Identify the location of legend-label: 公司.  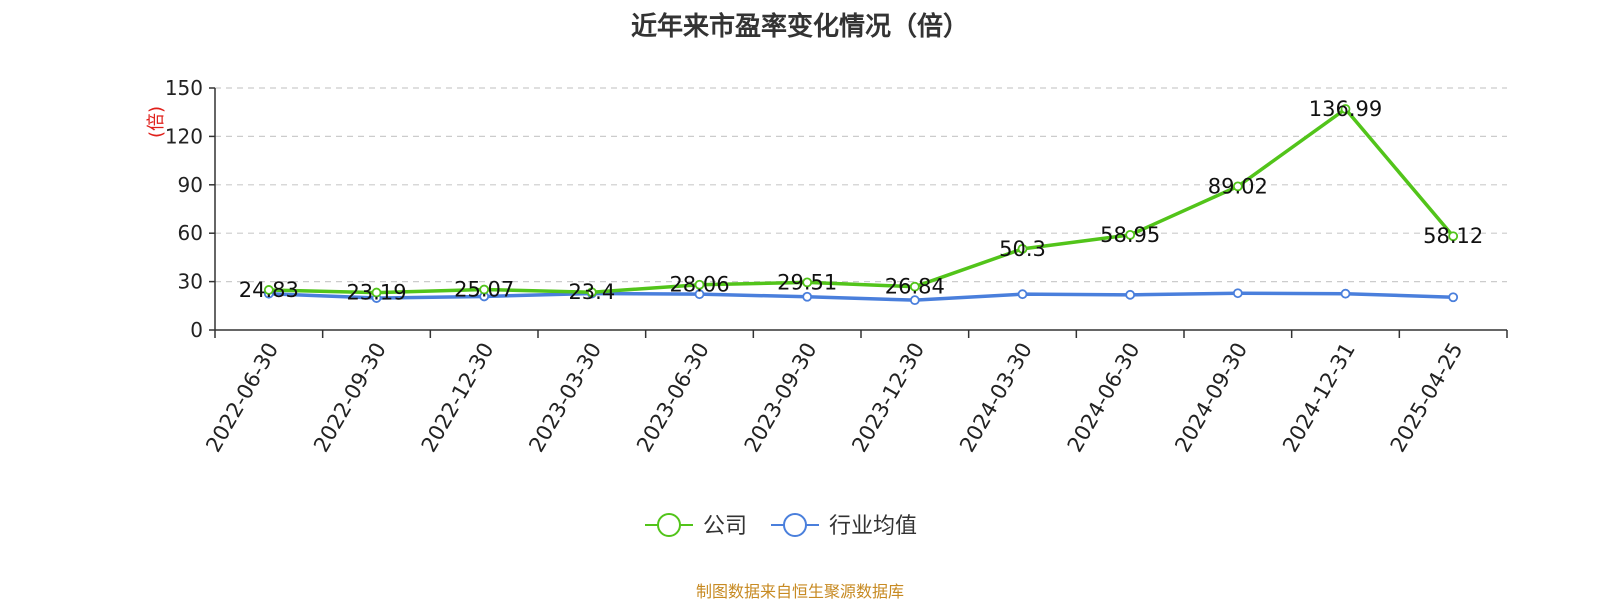
(725, 526).